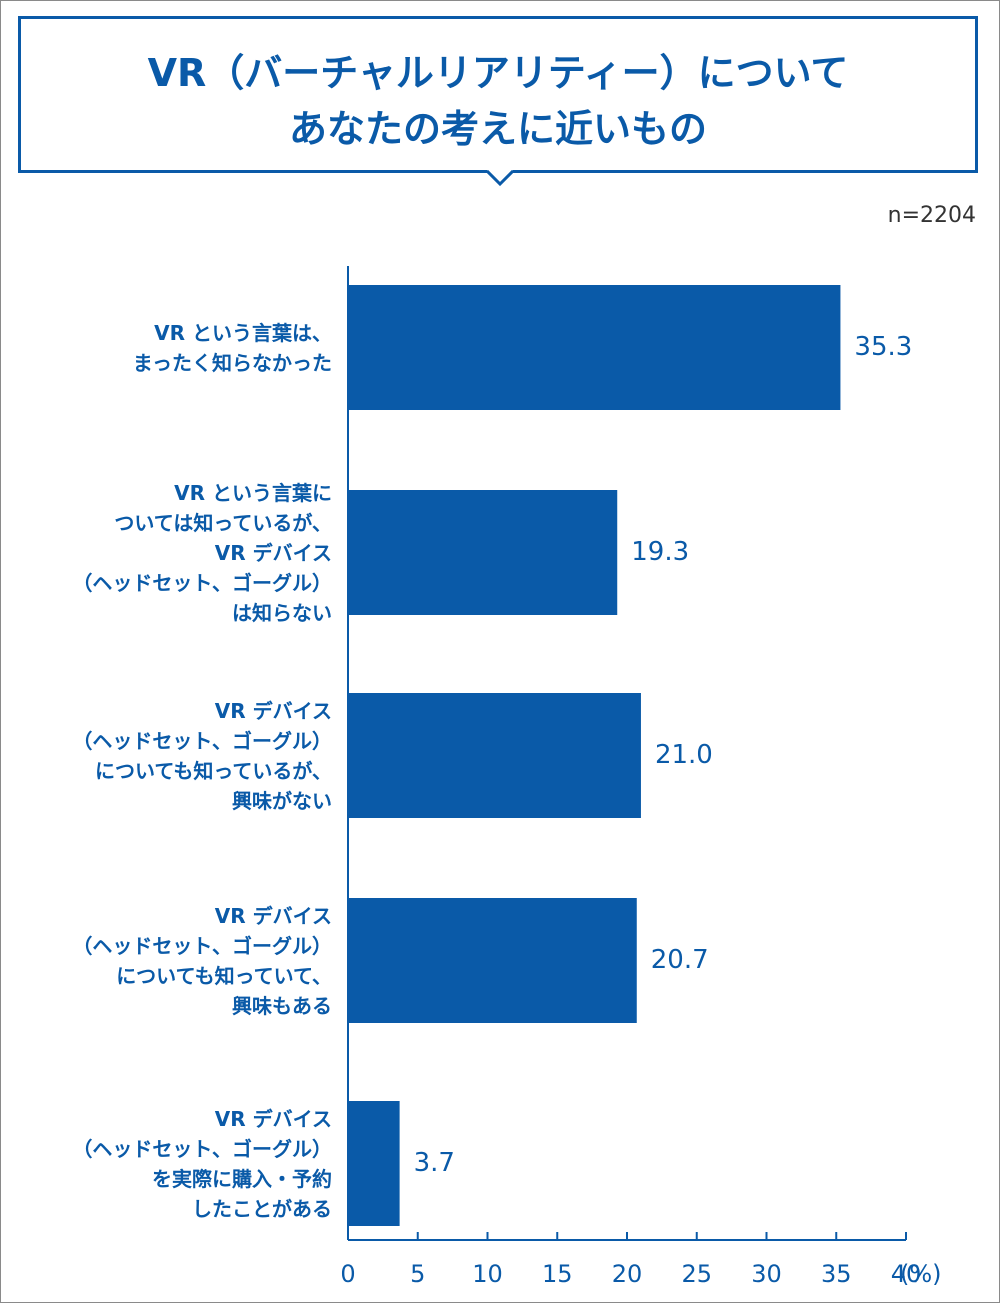 This screenshot has height=1303, width=1000. I want to click on x-tick-label: 15, so click(557, 1274).